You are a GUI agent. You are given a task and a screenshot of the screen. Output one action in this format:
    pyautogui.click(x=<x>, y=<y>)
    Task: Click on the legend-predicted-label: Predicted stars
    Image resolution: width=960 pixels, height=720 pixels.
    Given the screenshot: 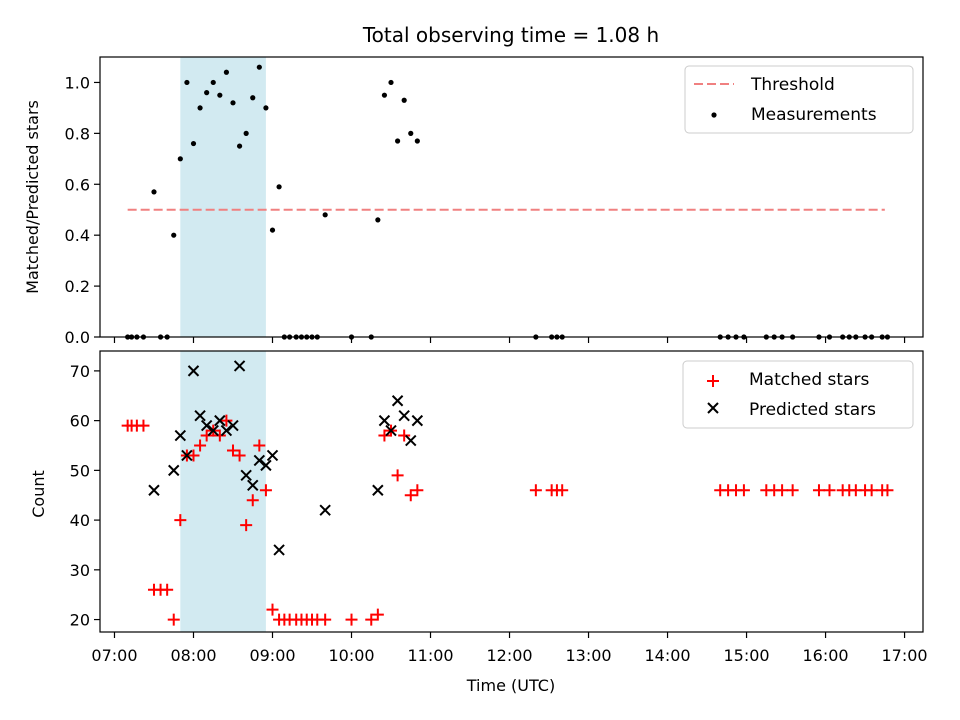 What is the action you would take?
    pyautogui.click(x=812, y=410)
    